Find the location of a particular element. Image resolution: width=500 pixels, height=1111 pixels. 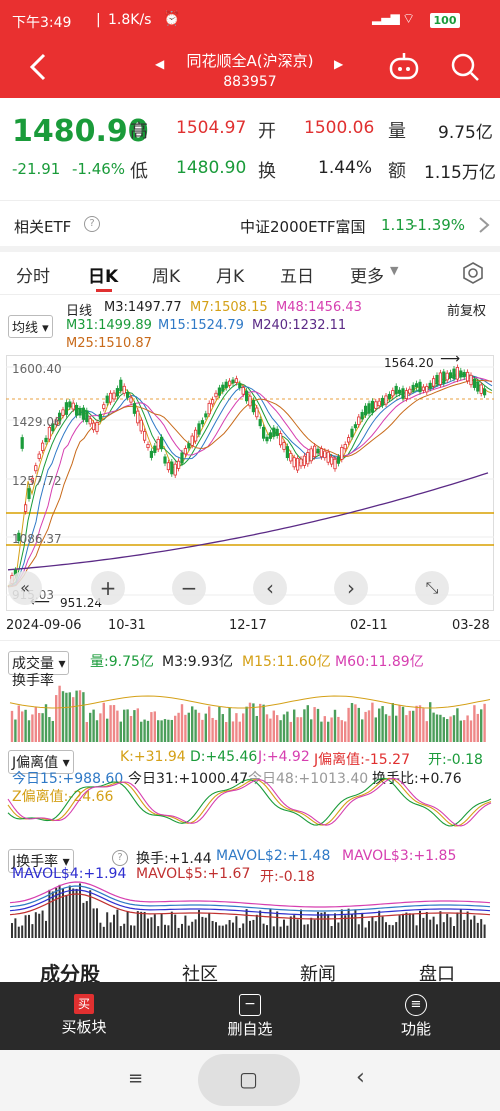

back-icon is located at coordinates (38, 67).